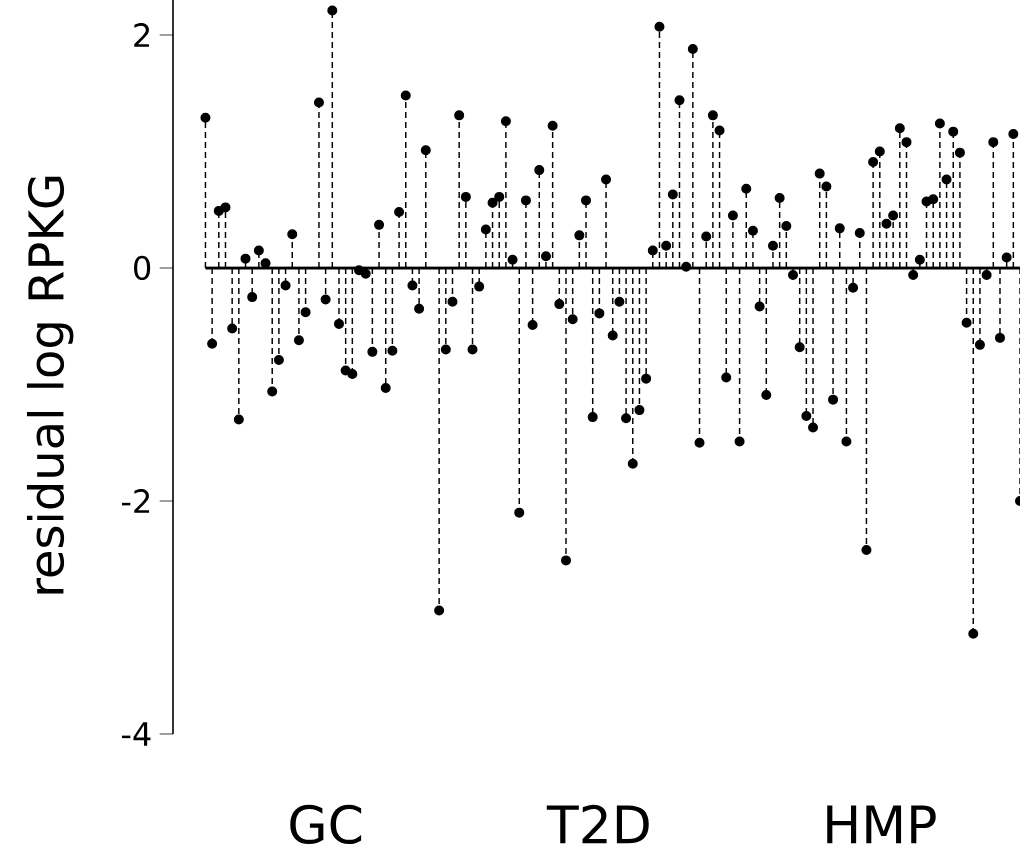  I want to click on x-tick-label: T2D, so click(597, 824).